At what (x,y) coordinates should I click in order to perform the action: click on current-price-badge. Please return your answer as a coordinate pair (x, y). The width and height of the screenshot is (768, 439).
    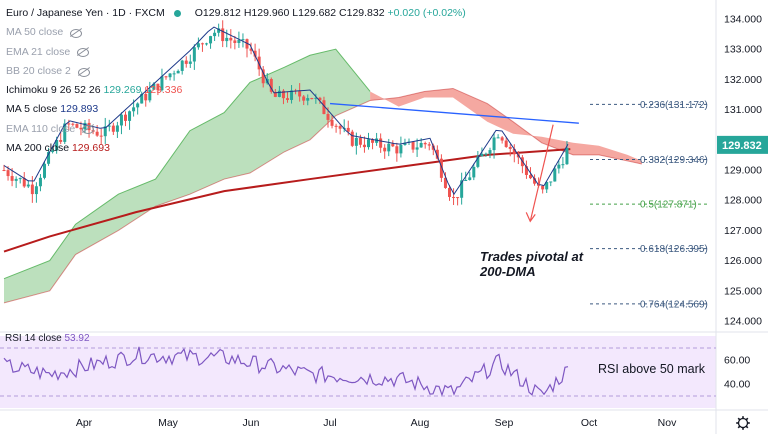
    Looking at the image, I should click on (742, 144).